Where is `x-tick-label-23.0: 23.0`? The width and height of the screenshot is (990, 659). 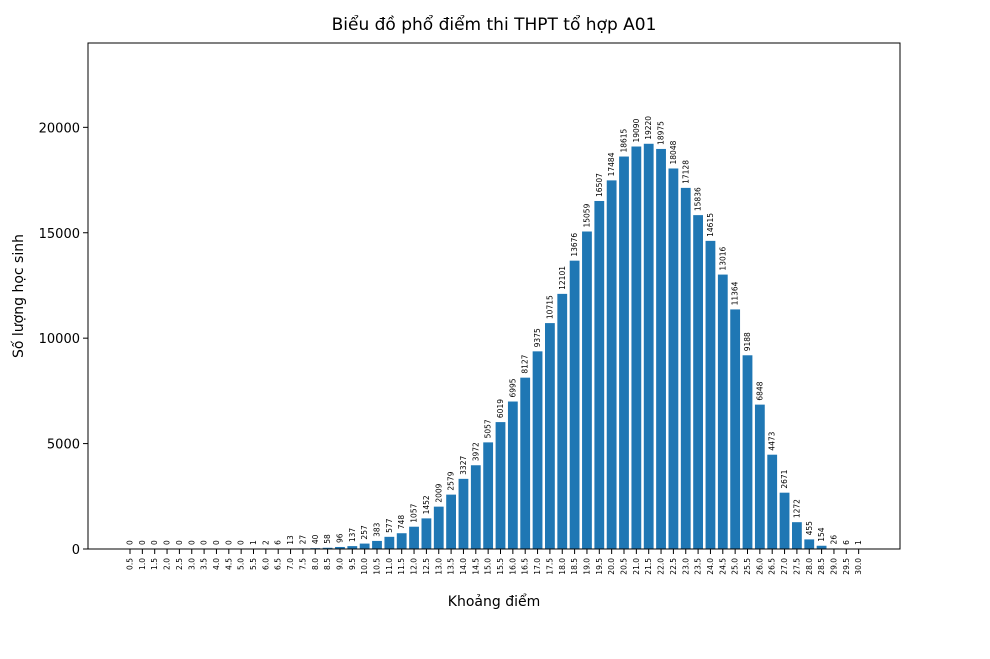 x-tick-label-23.0: 23.0 is located at coordinates (685, 566).